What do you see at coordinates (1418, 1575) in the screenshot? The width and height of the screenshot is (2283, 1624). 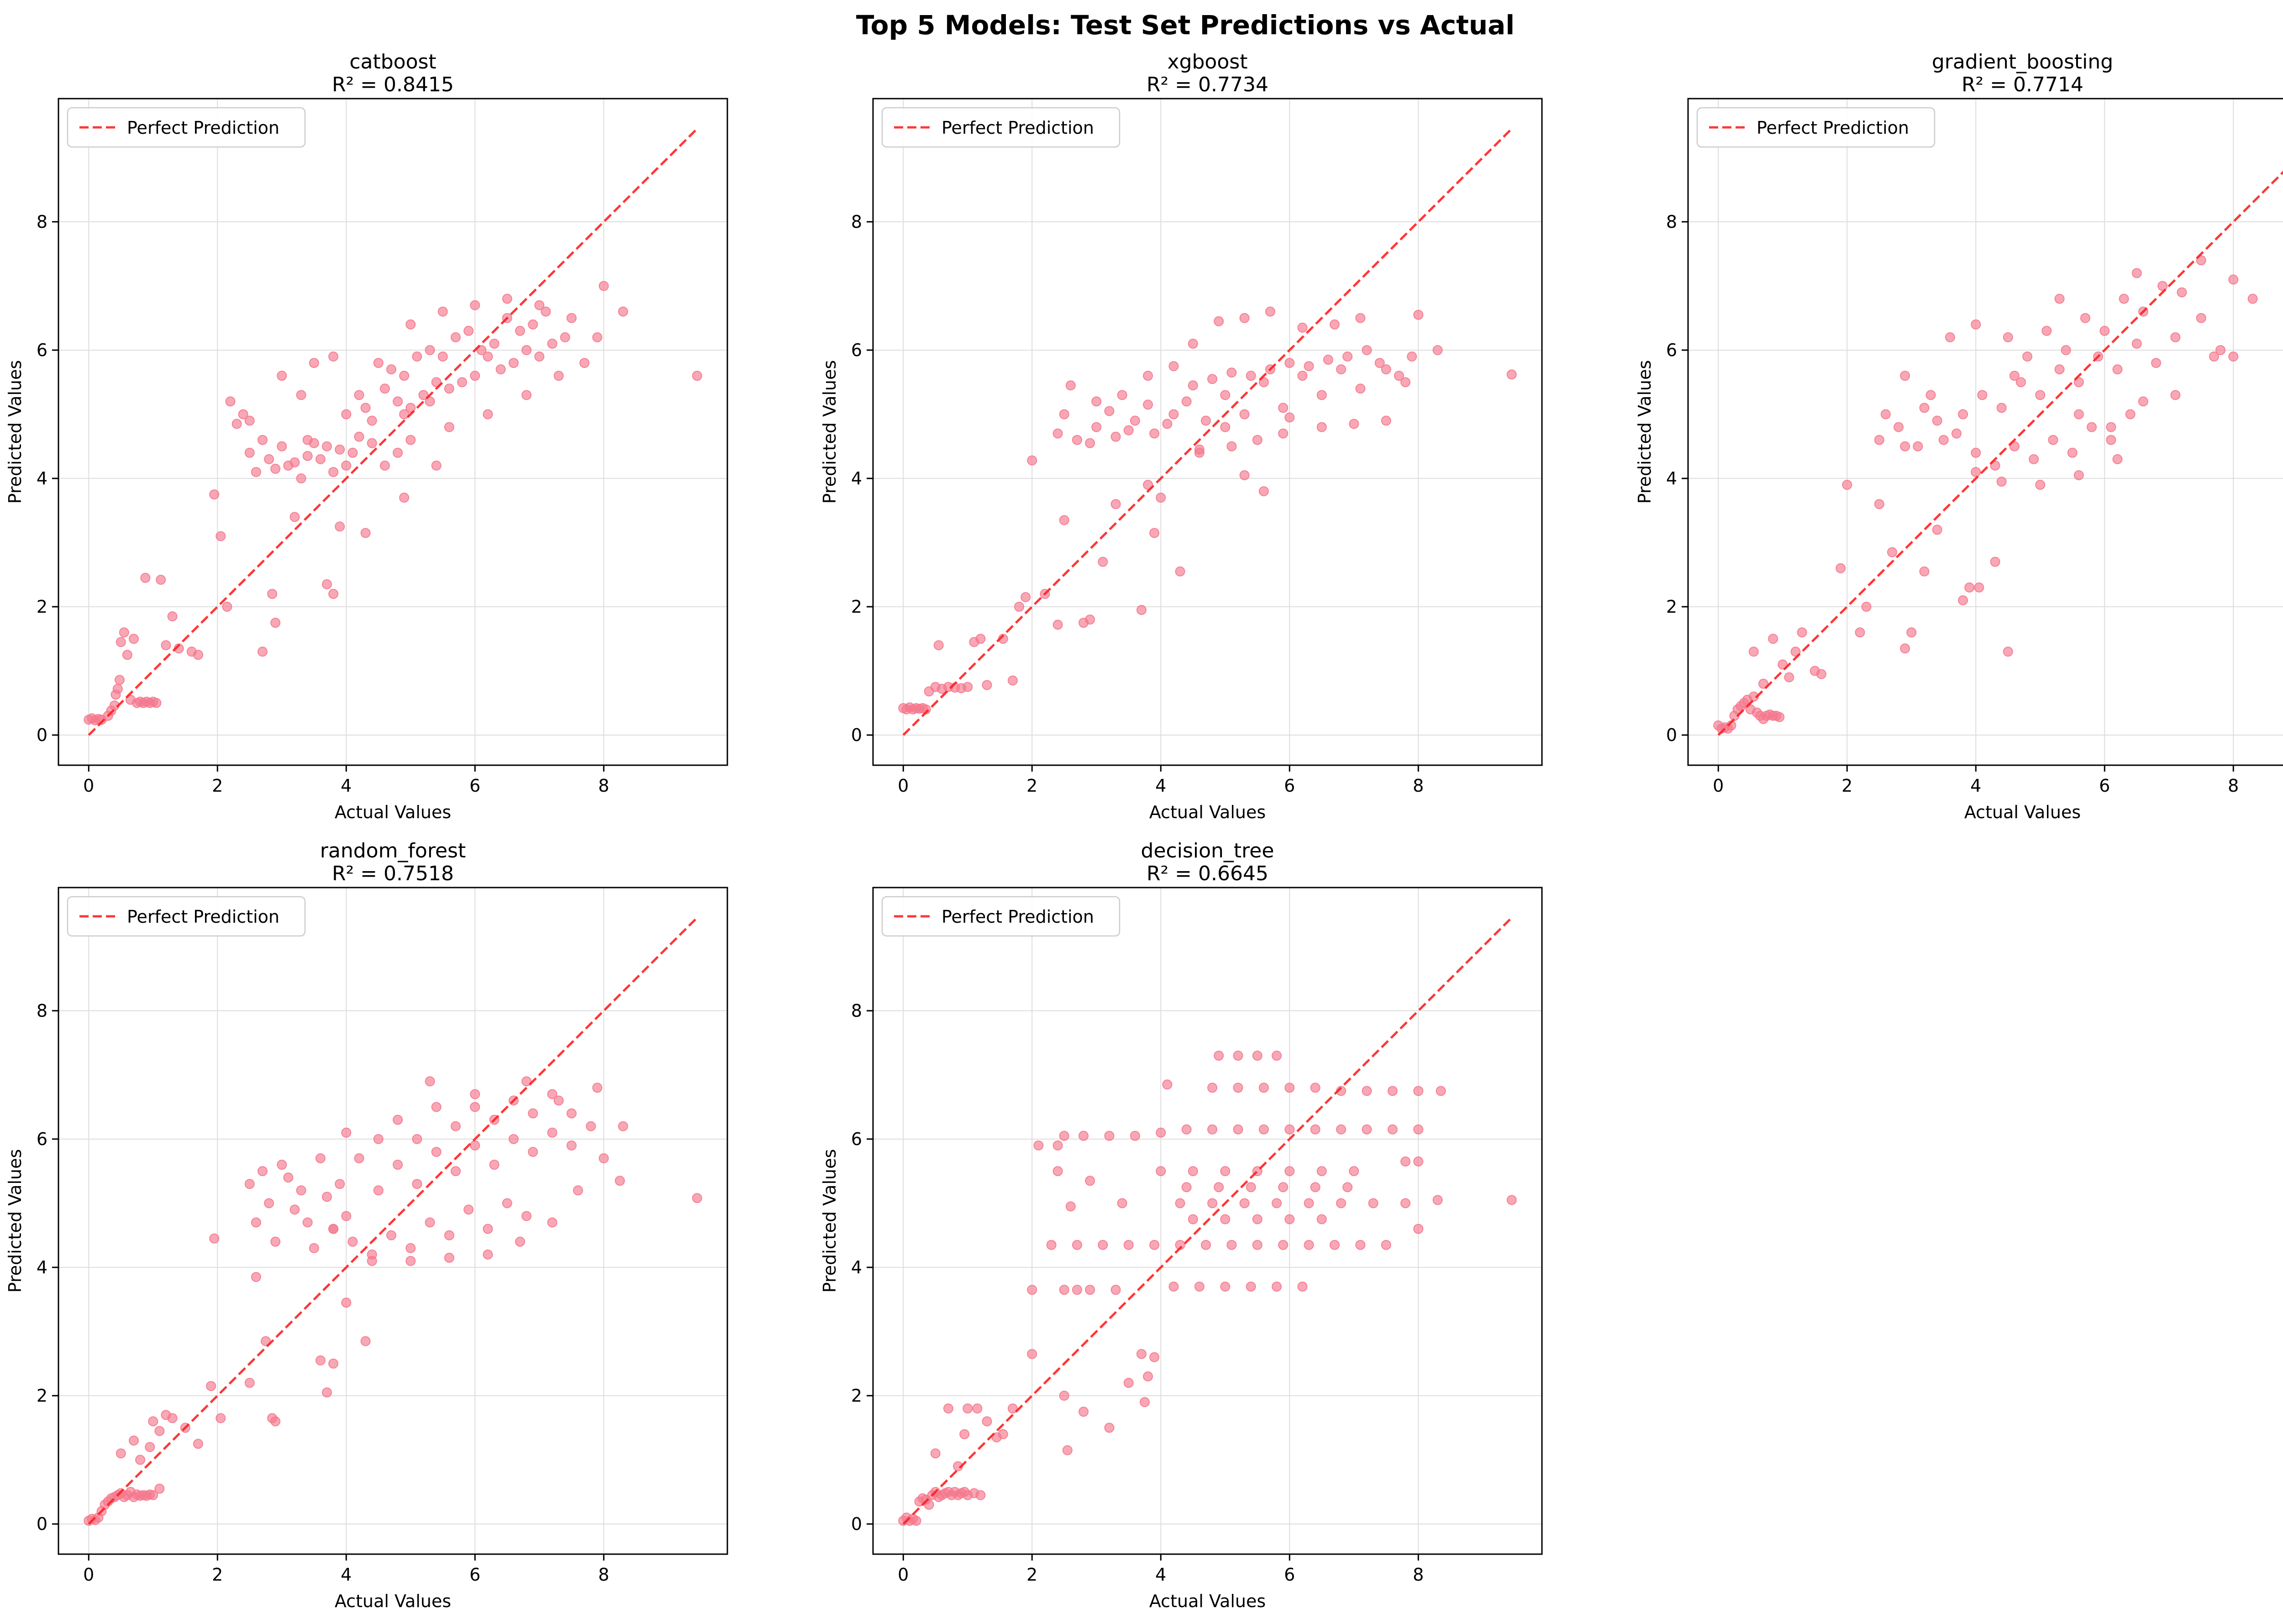 I see `x-tick-label: 8` at bounding box center [1418, 1575].